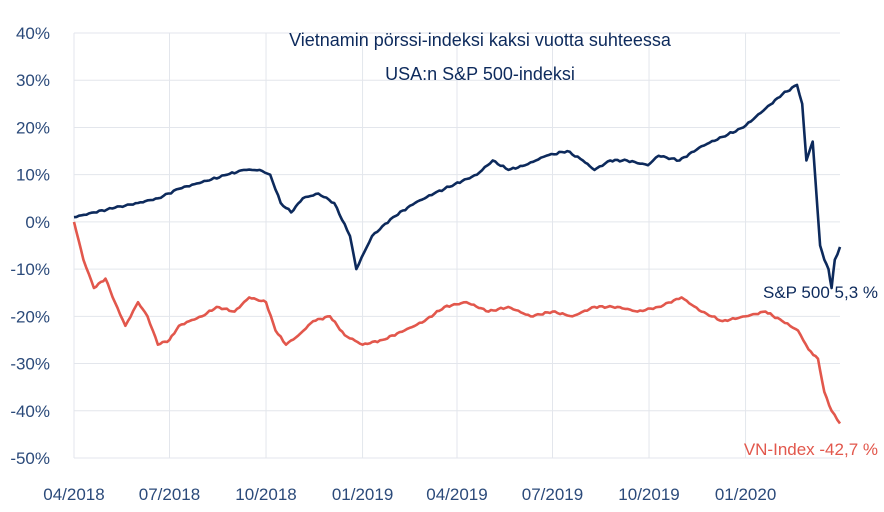 The width and height of the screenshot is (884, 512). What do you see at coordinates (480, 74) in the screenshot?
I see `chart-subtitle: USA:n S&P 500-indeksi` at bounding box center [480, 74].